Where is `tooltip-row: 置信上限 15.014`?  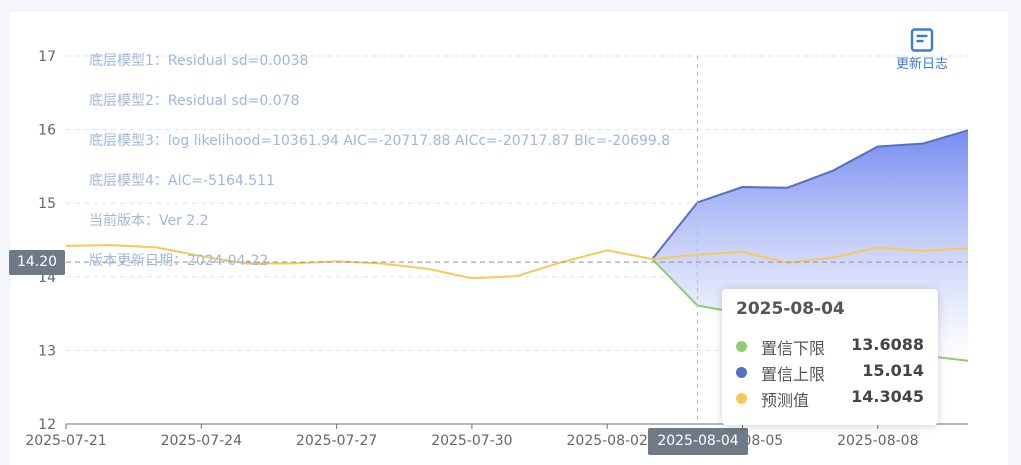
tooltip-row: 置信上限 15.014 is located at coordinates (830, 372).